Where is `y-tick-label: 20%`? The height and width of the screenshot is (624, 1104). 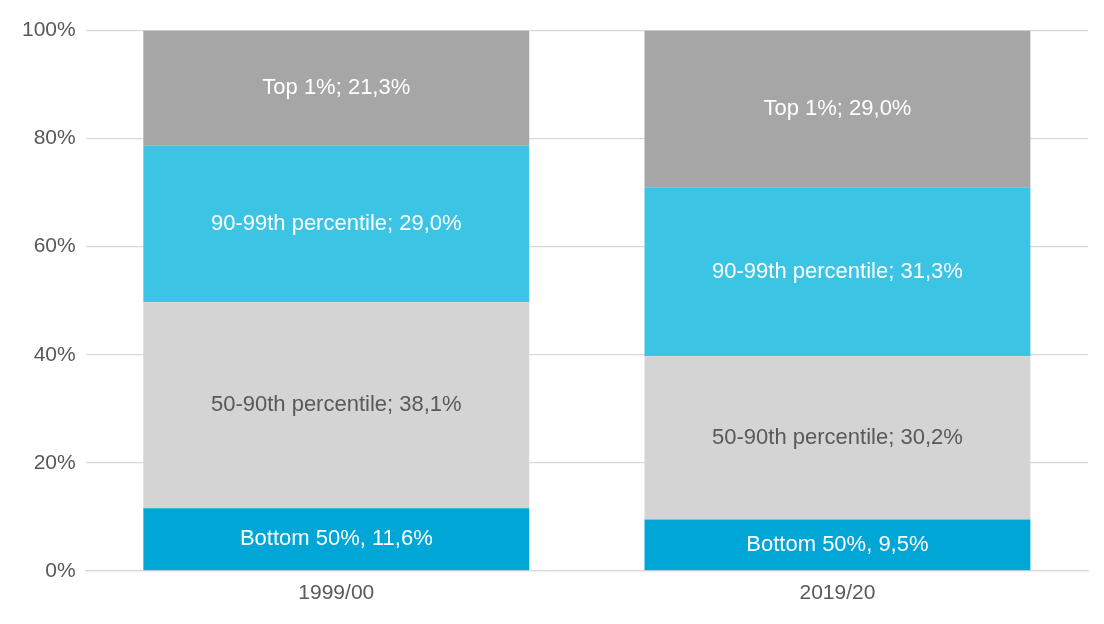
y-tick-label: 20% is located at coordinates (54, 461).